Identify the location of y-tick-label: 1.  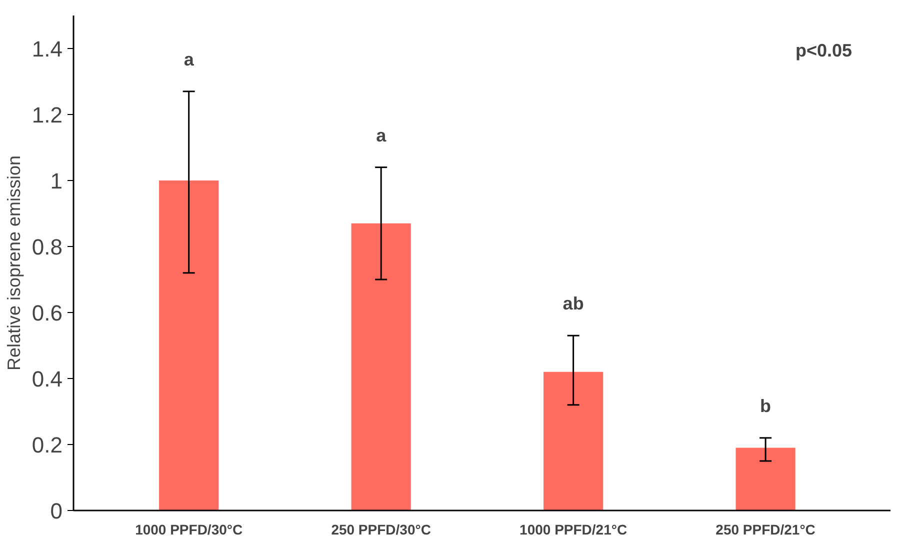
(56, 181).